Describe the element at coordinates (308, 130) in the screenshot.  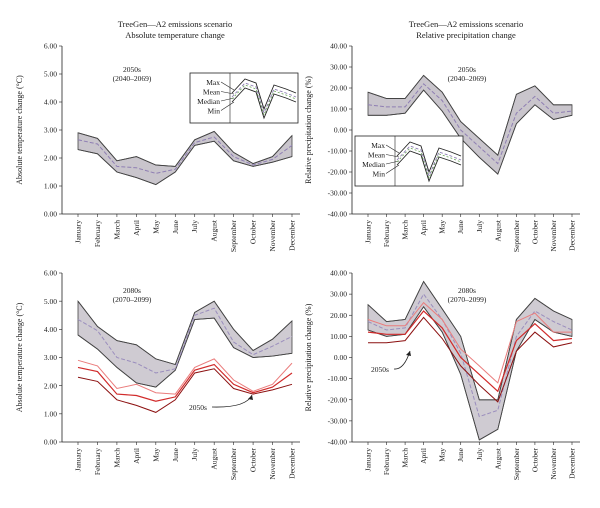
I see `y-axis-title: Relative precipitation change (%)` at that location.